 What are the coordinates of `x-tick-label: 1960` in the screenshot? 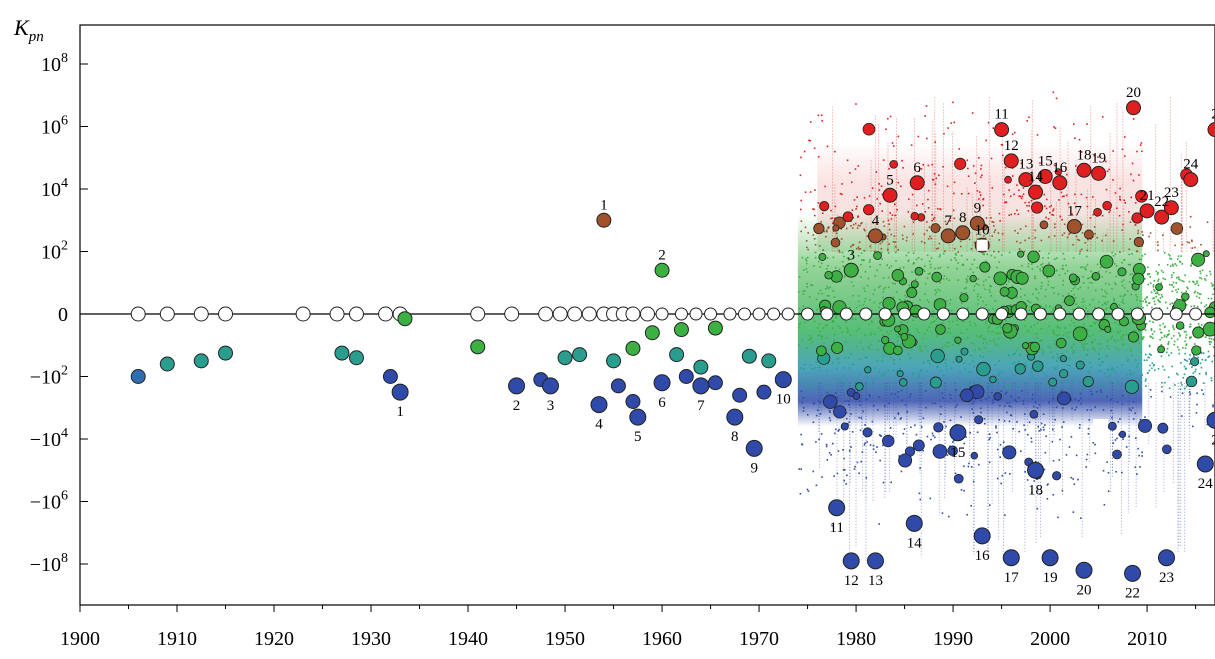 It's located at (662, 639).